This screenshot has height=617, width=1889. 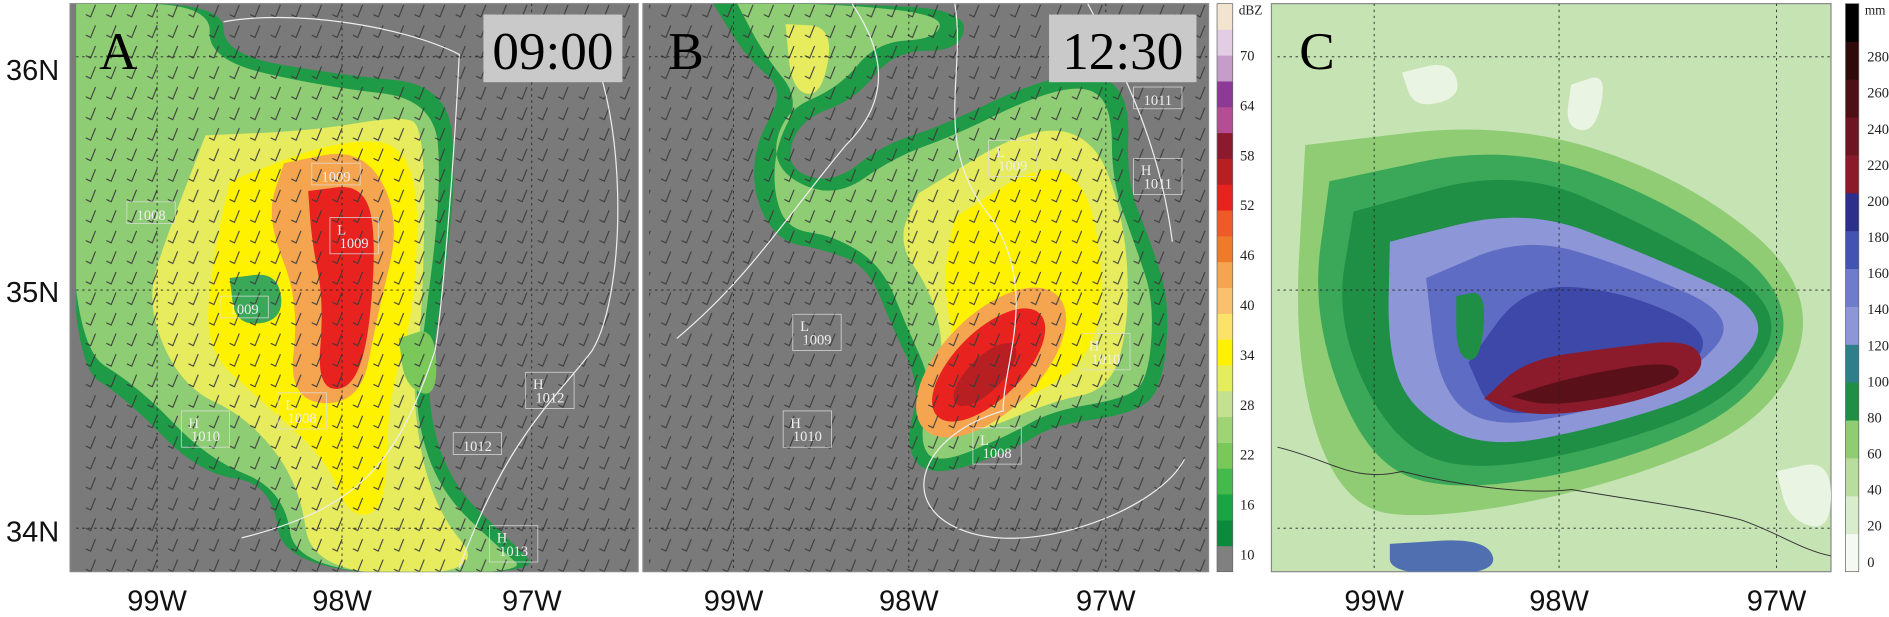 I want to click on colorbar-tick-label: 16, so click(x=1247, y=506).